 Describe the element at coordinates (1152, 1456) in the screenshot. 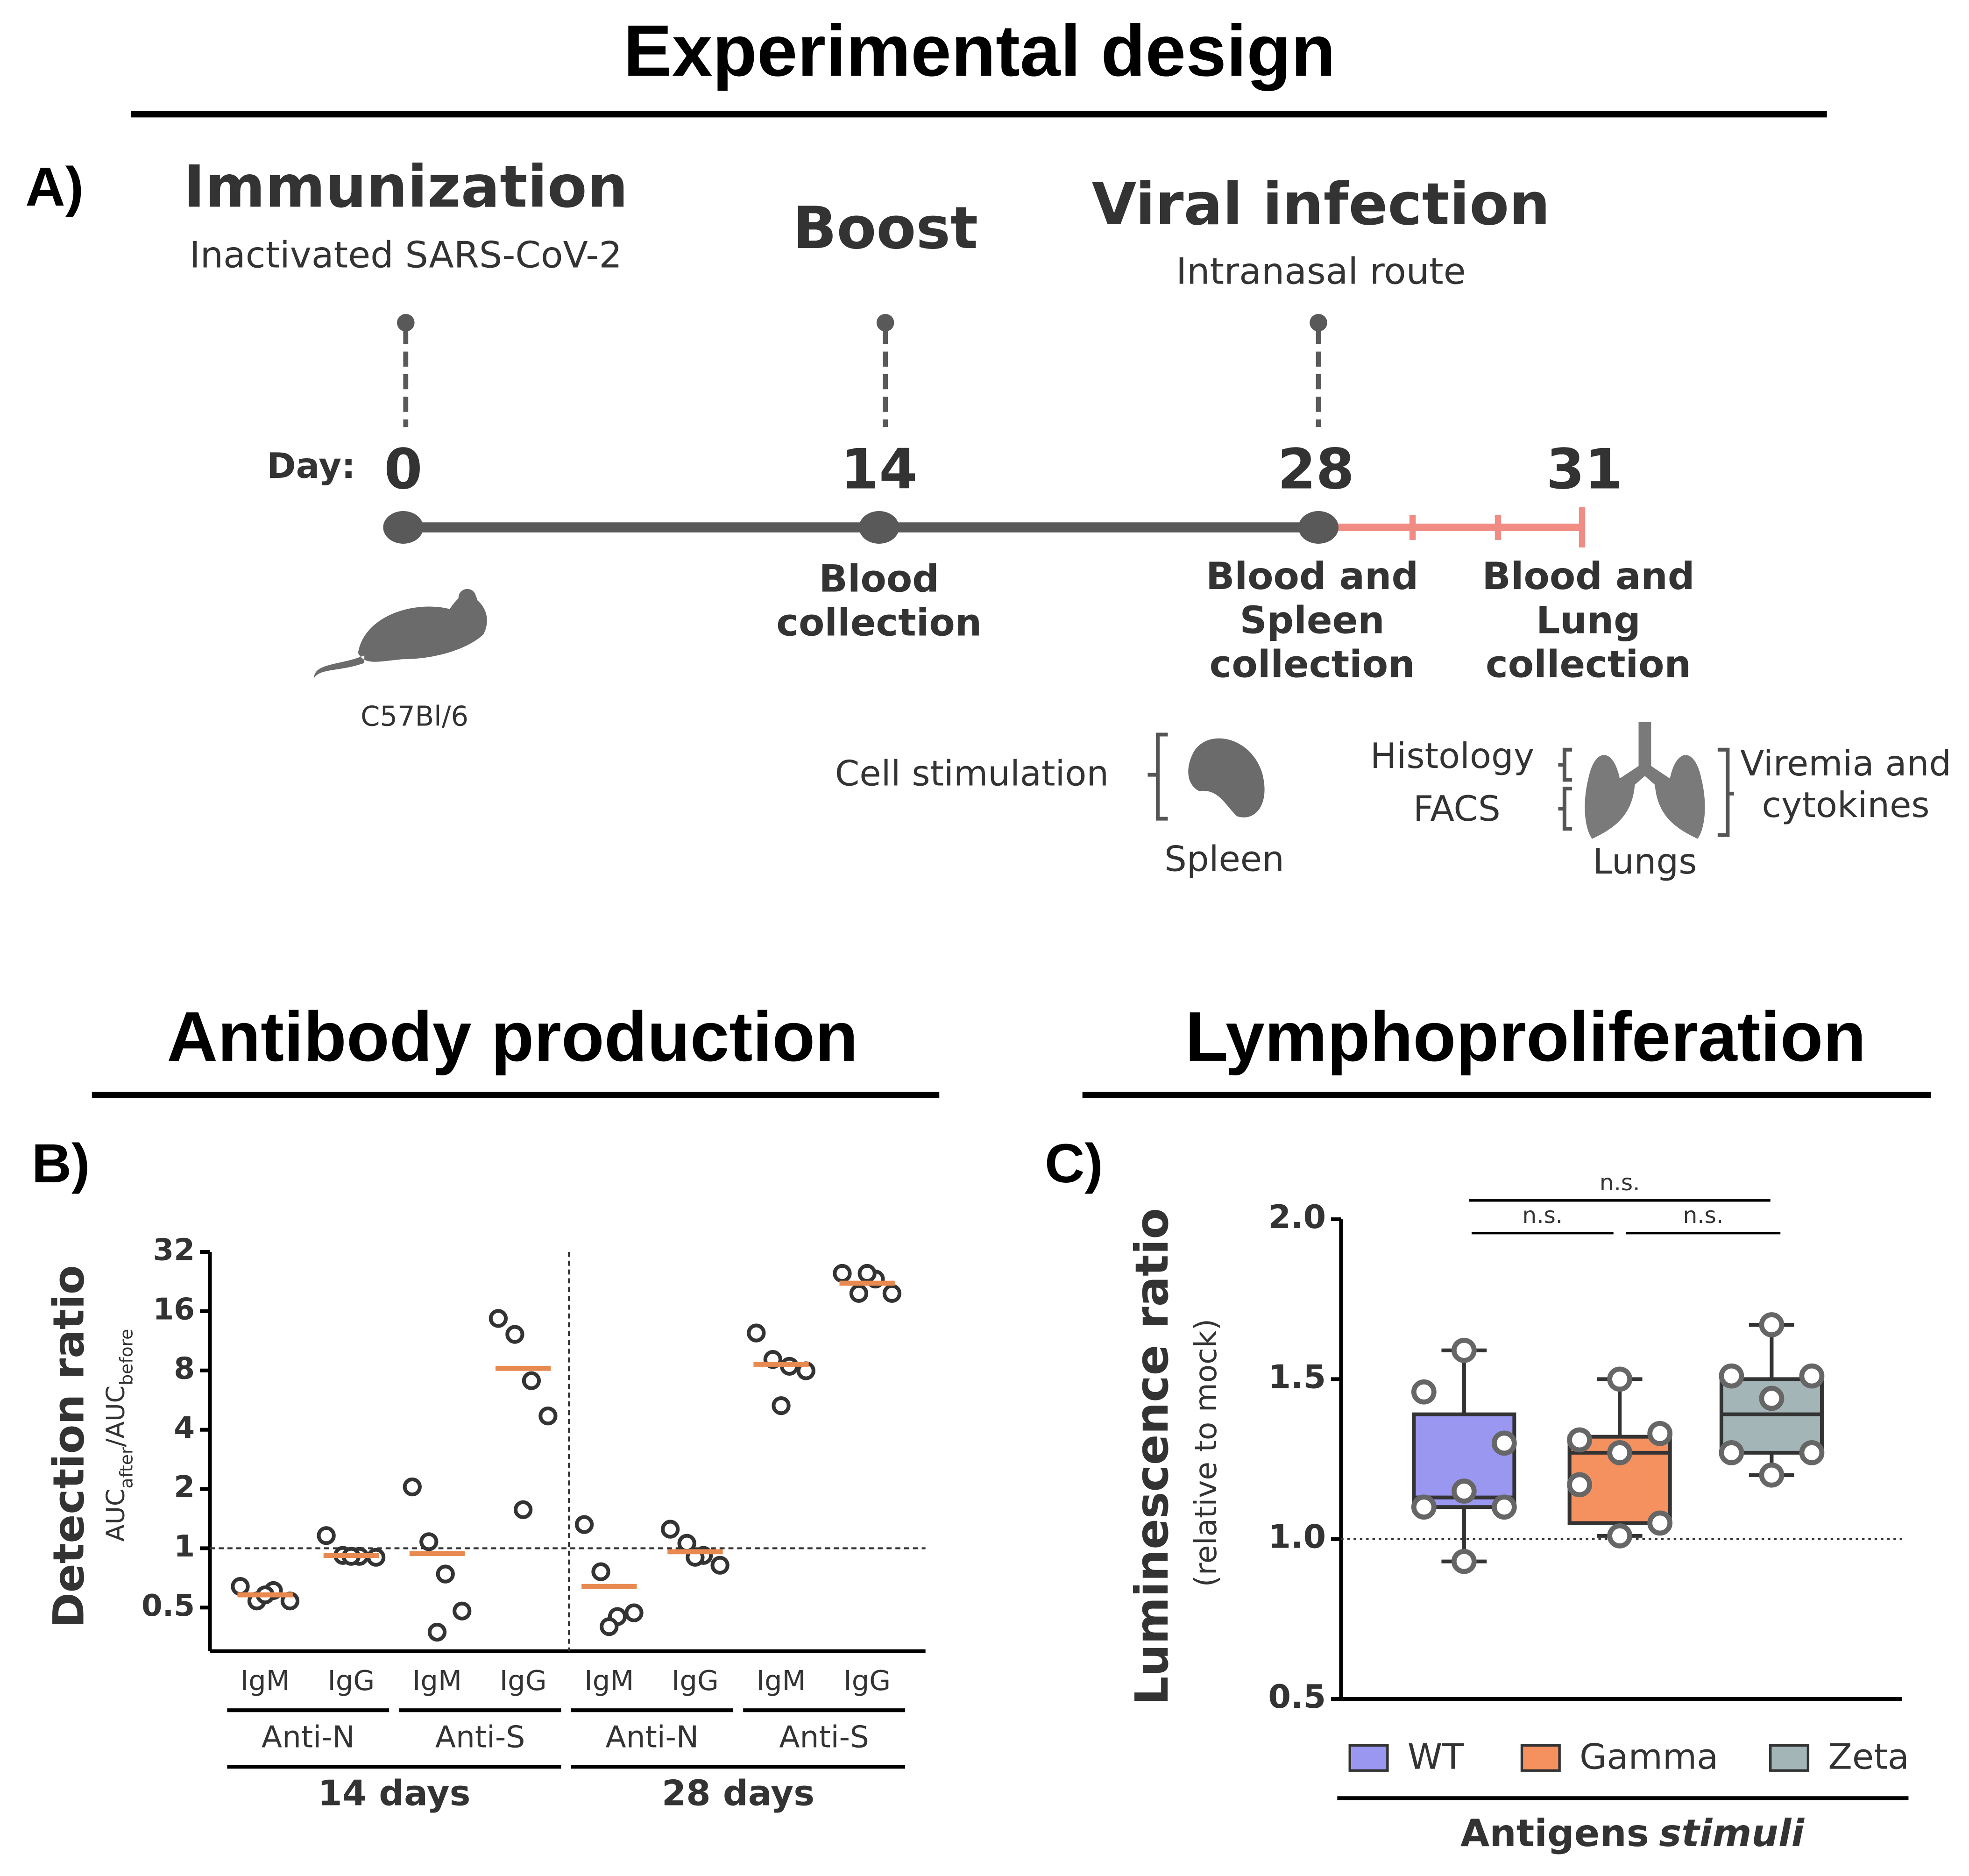

I see `y-axis-label: Luminescence ratio` at that location.